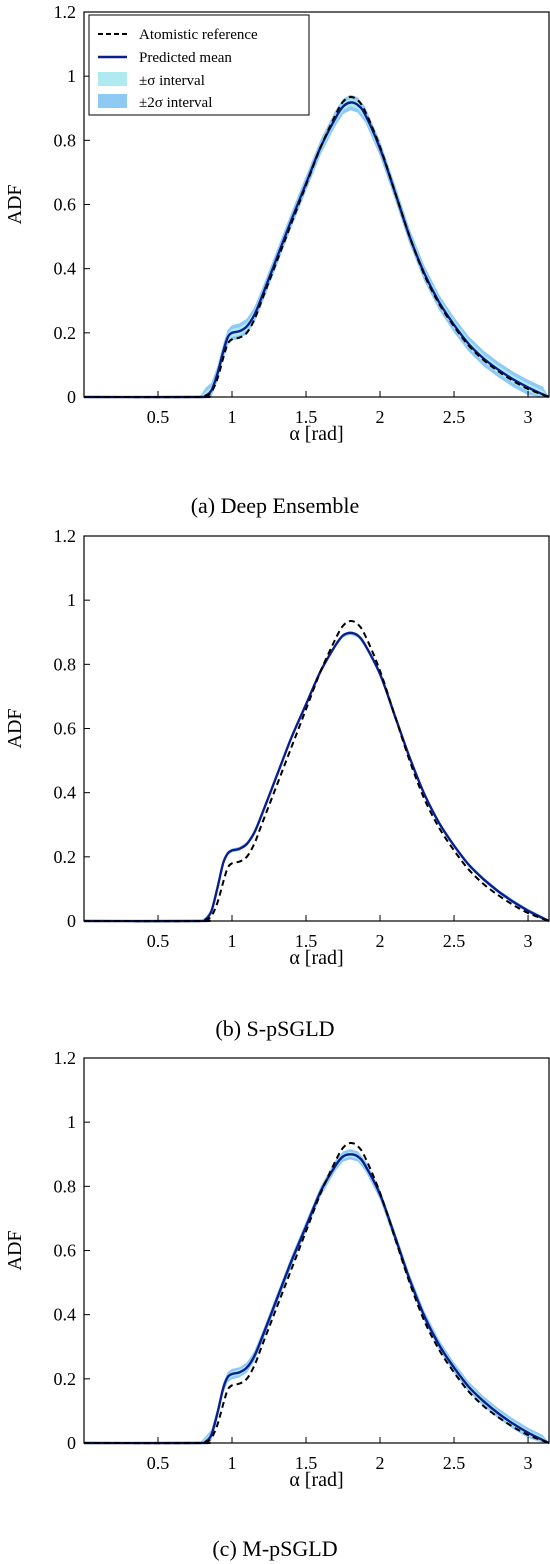 Image resolution: width=550 pixels, height=1564 pixels. What do you see at coordinates (198, 35) in the screenshot?
I see `legend-label-reference: Atomistic reference` at bounding box center [198, 35].